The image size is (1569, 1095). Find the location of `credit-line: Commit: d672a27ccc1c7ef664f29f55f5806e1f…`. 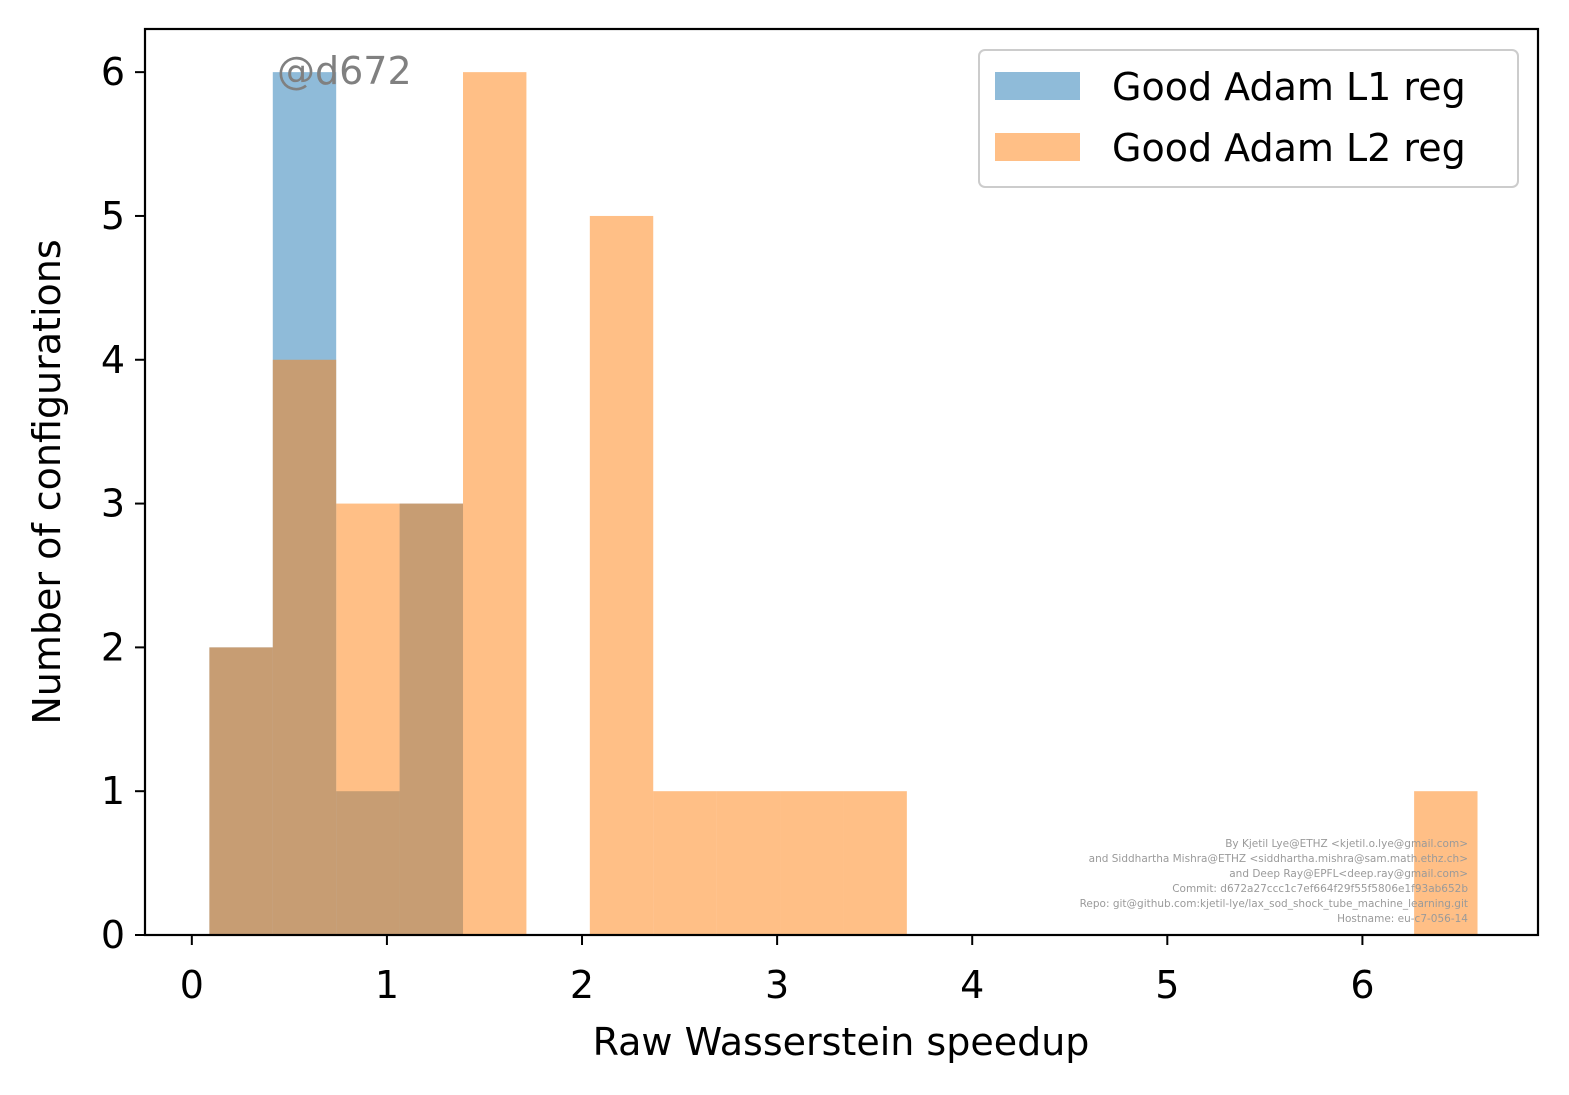

credit-line: Commit: d672a27ccc1c7ef664f29f55f5806e1f… is located at coordinates (1320, 889).